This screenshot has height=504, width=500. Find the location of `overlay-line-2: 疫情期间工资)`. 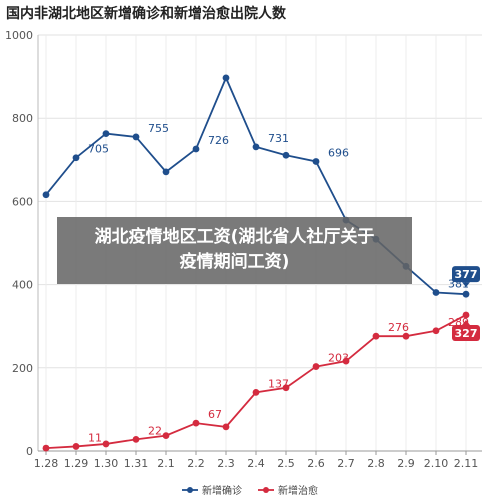

overlay-line-2: 疫情期间工资) is located at coordinates (234, 262).